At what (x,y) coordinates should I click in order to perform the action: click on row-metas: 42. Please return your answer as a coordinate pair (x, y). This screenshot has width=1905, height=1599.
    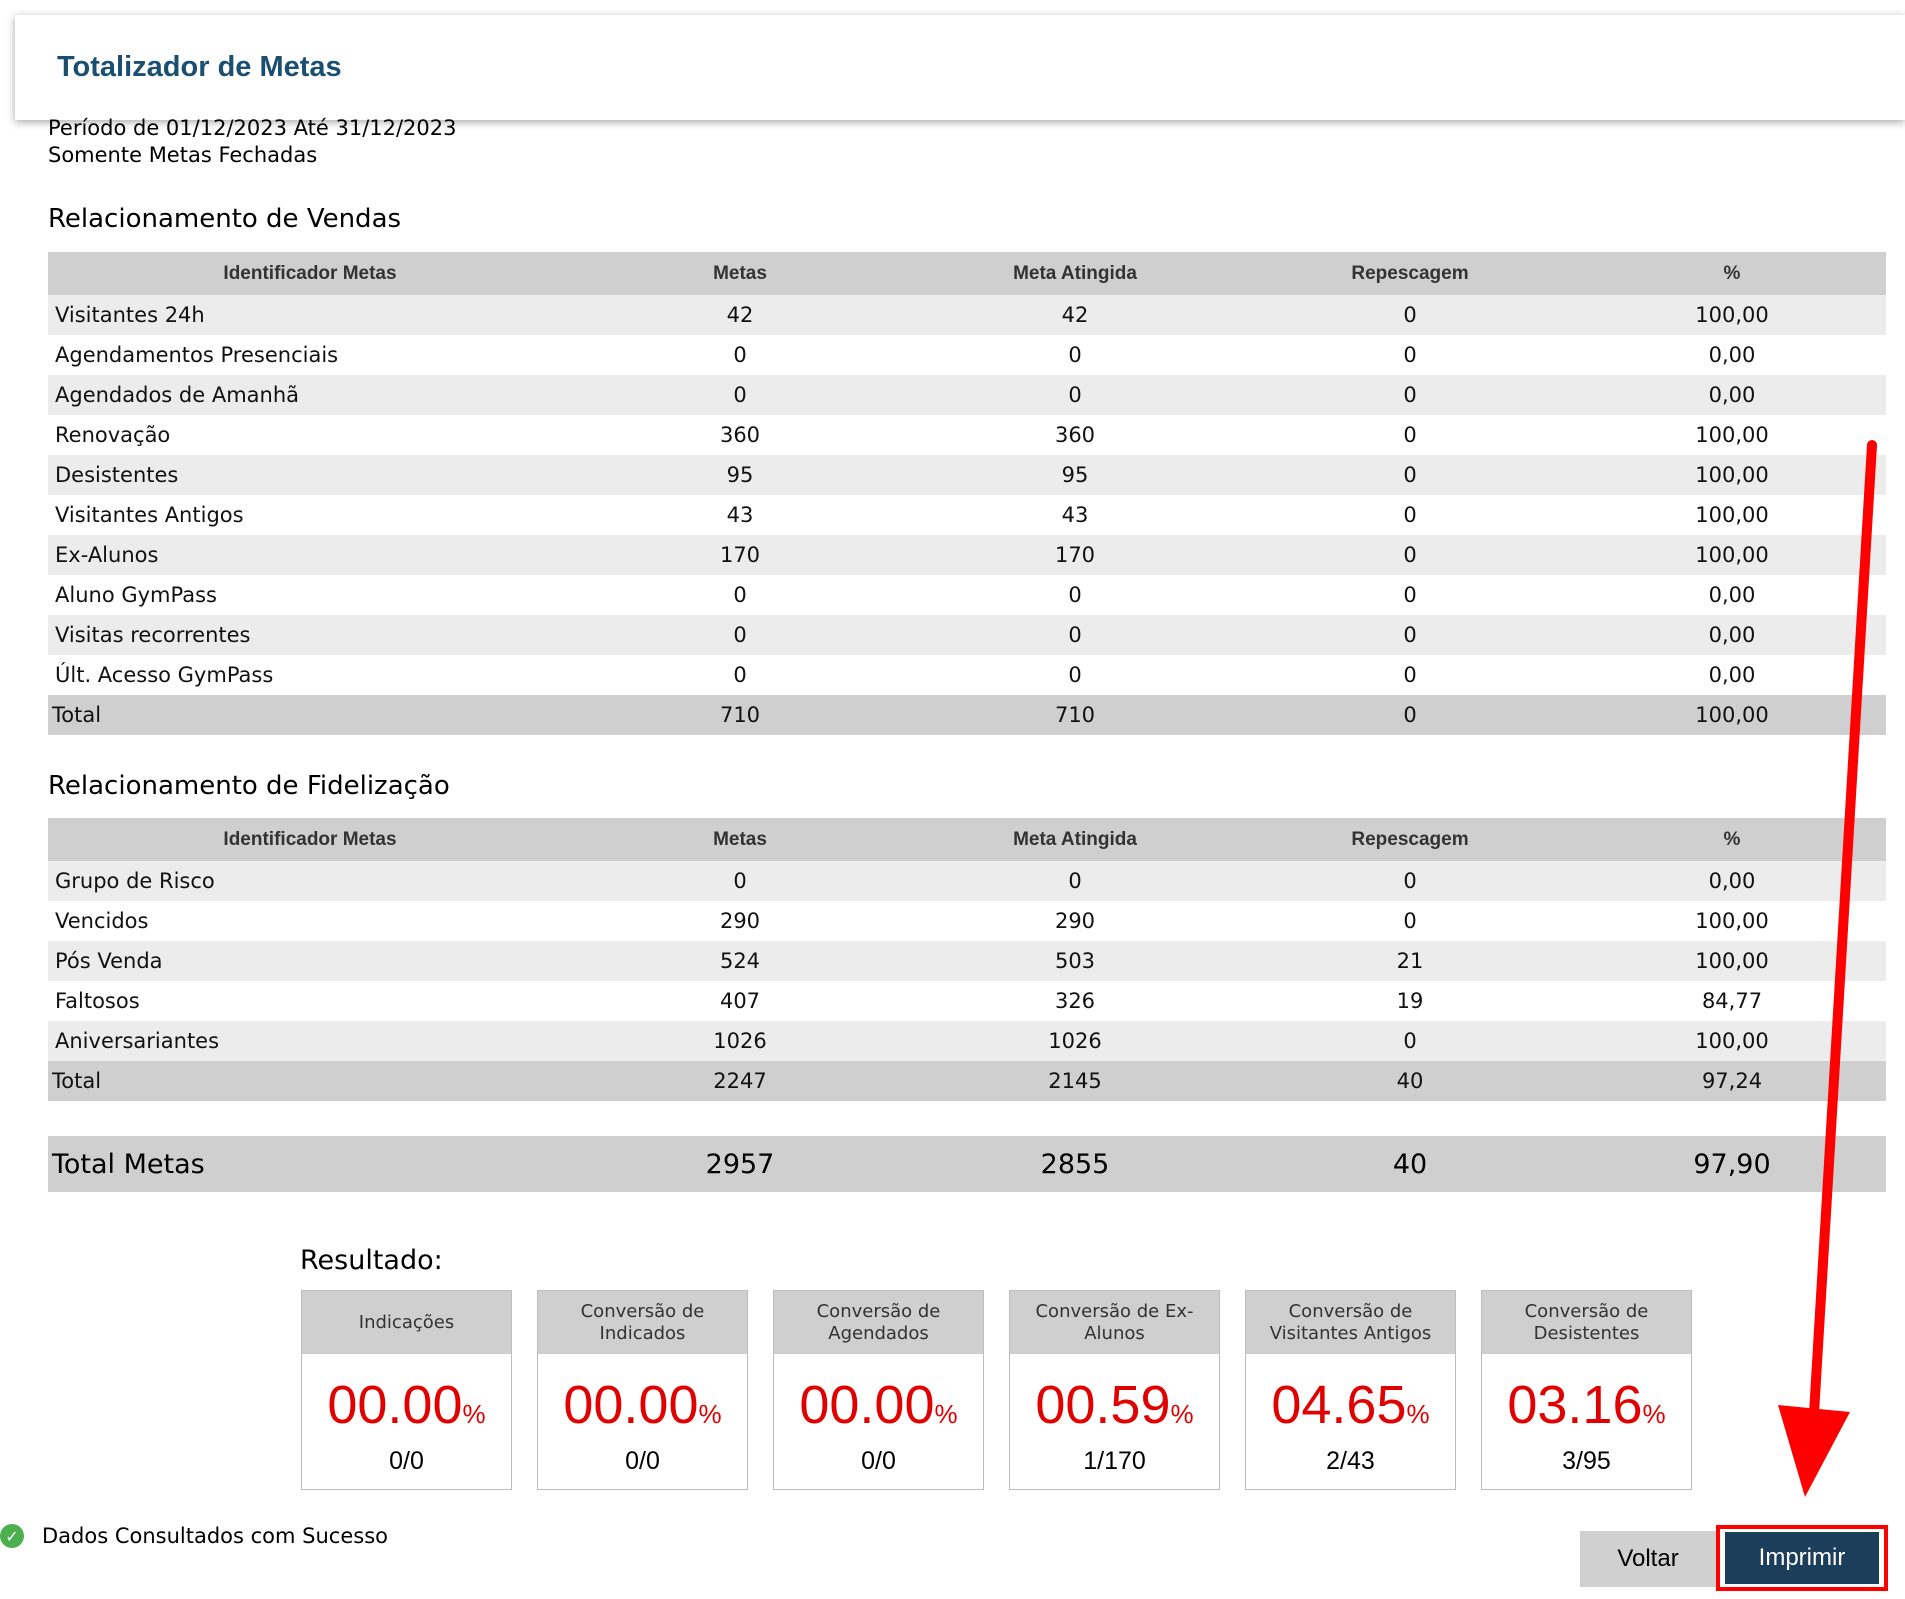
    Looking at the image, I should click on (740, 315).